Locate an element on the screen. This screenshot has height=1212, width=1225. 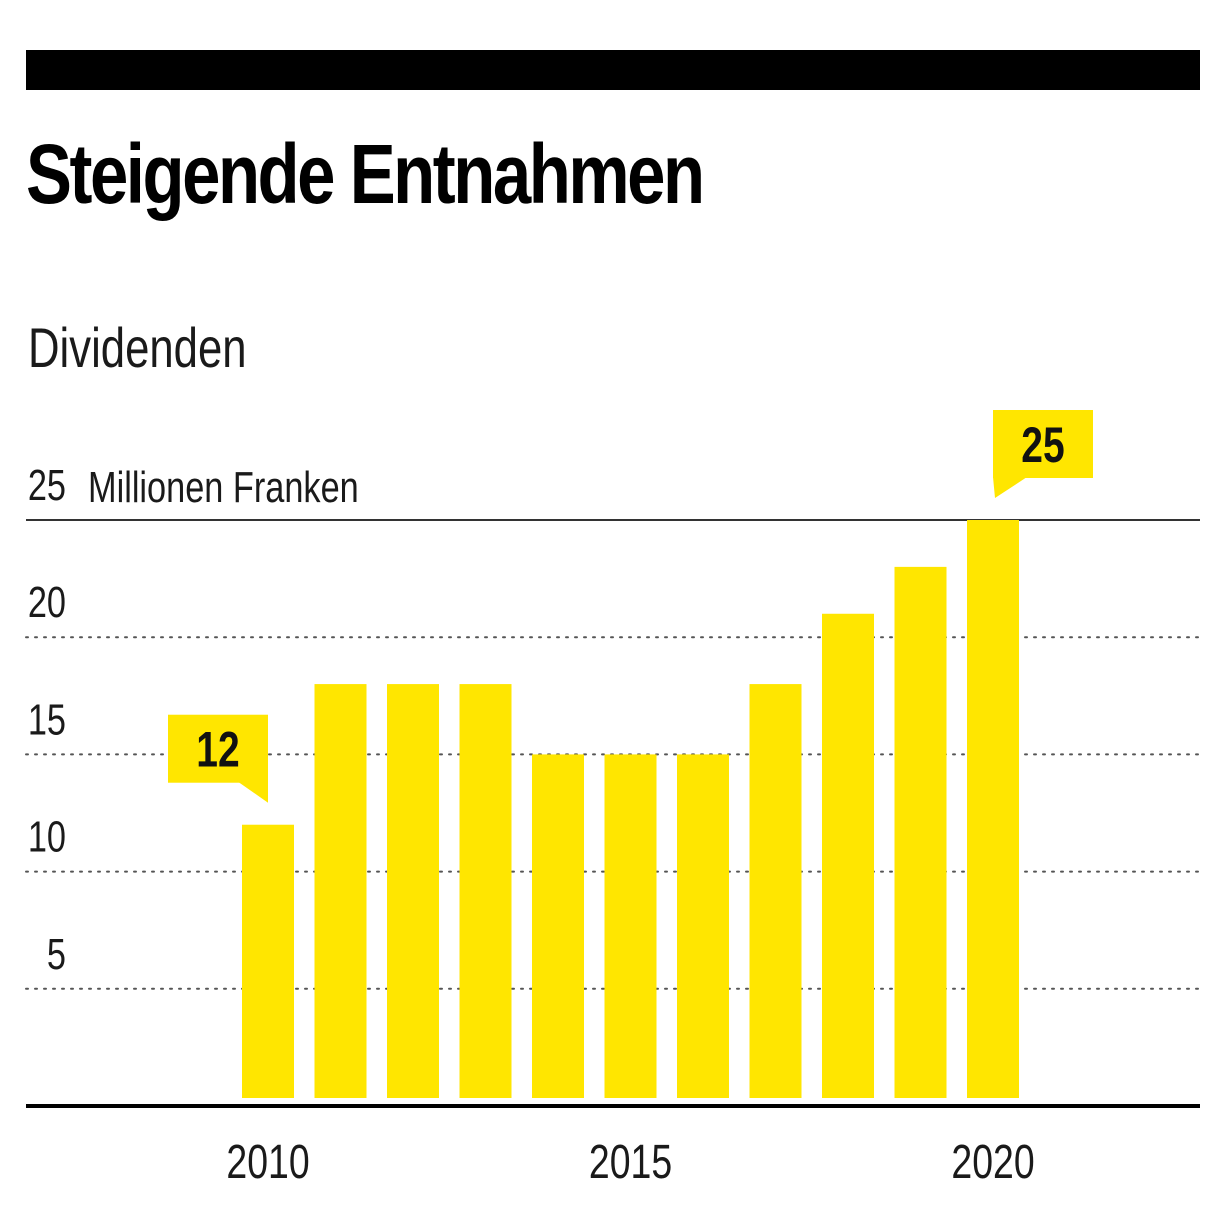
bar-2019 is located at coordinates (920, 832).